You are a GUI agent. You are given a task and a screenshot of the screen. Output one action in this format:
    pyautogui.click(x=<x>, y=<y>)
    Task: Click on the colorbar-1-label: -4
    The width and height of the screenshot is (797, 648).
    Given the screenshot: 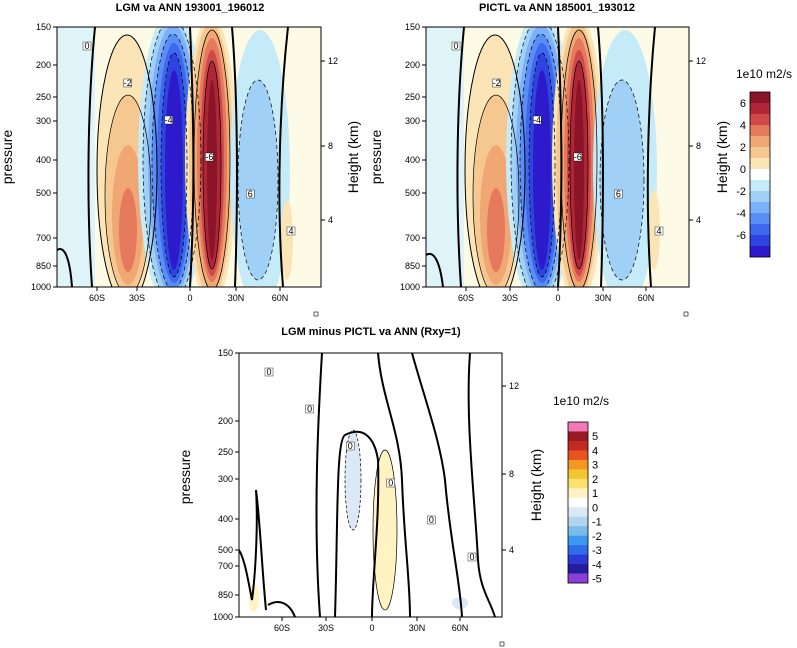 What is the action you would take?
    pyautogui.click(x=741, y=214)
    